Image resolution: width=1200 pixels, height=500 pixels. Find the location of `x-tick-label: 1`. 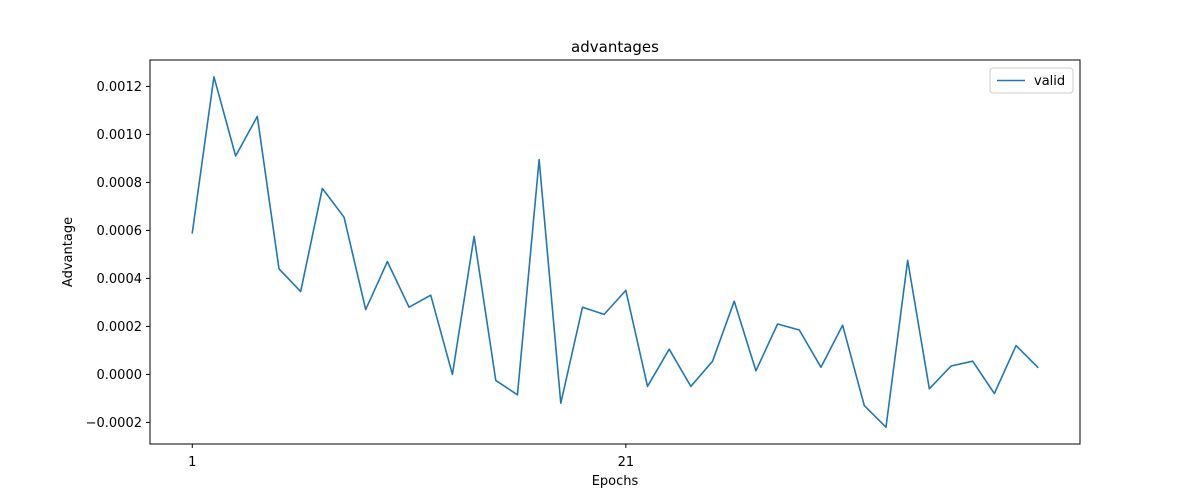

x-tick-label: 1 is located at coordinates (192, 462).